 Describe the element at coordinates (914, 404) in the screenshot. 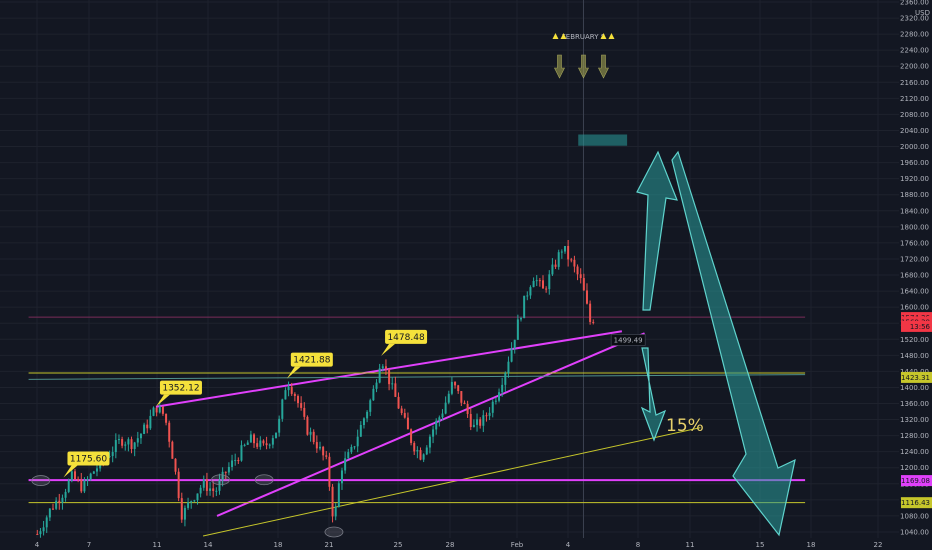

I see `y-tick-label: 1360.00` at that location.